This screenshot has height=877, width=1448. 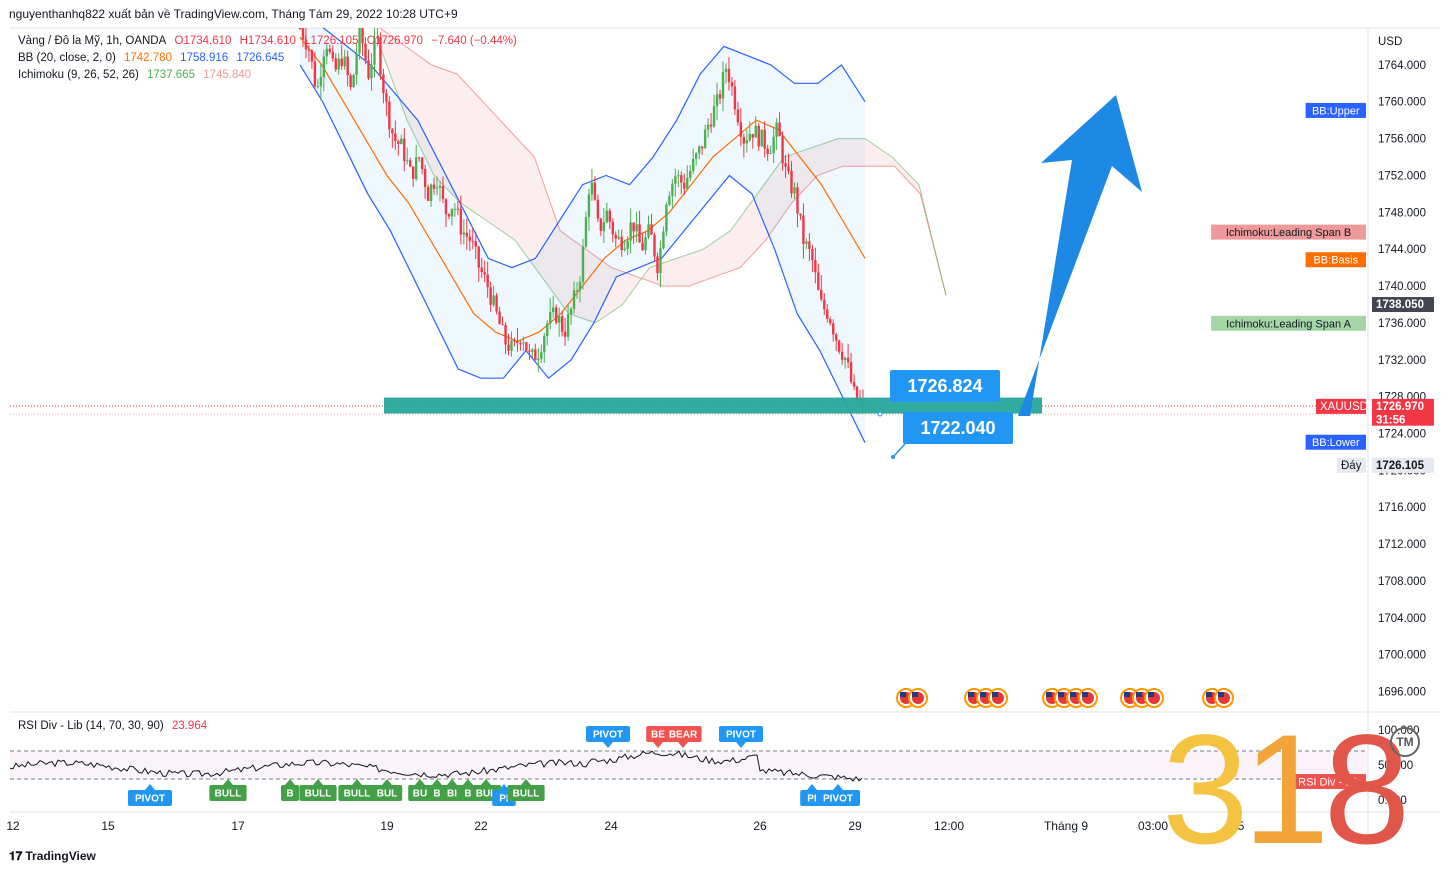 I want to click on price-tick-label: 1748.000, so click(x=1402, y=213).